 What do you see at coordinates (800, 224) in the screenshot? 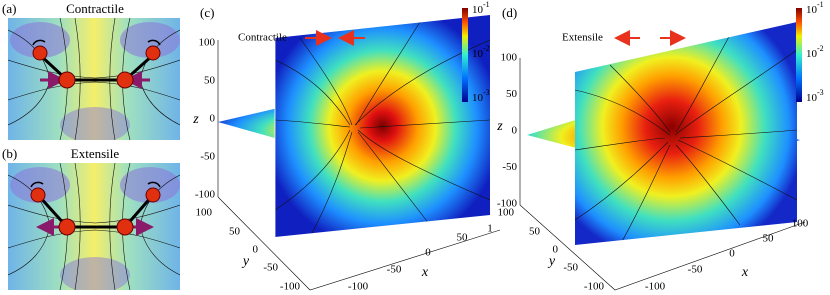
I see `x-tick-label: 100` at bounding box center [800, 224].